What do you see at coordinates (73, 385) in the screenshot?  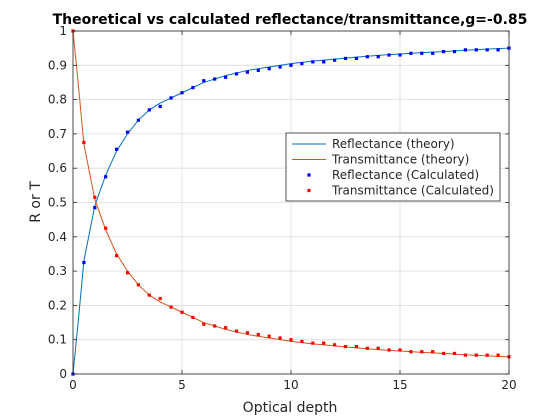 I see `x-tick-label: 0` at bounding box center [73, 385].